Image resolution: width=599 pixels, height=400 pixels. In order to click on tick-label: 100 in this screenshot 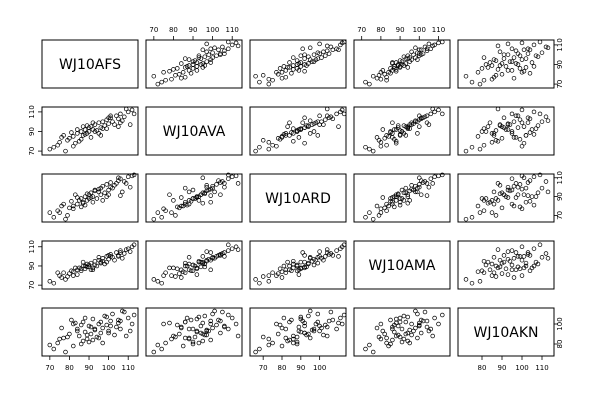, I will do `click(521, 368)`.